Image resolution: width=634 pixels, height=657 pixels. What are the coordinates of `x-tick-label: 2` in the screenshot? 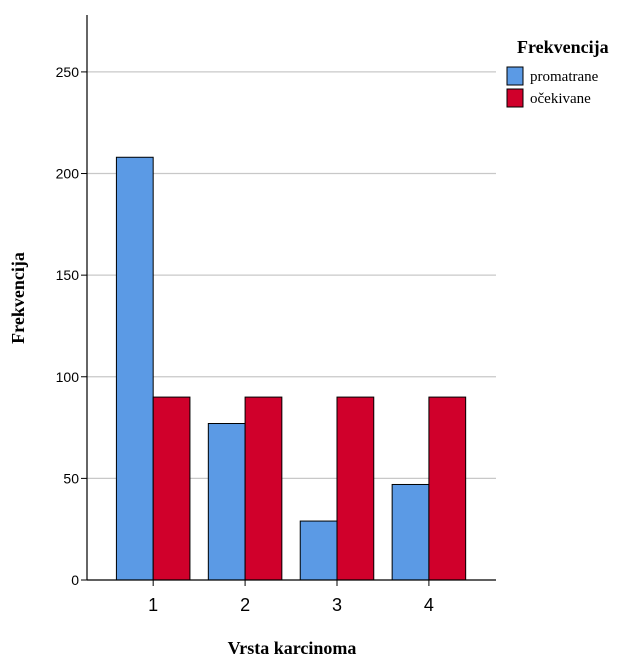 It's located at (245, 605).